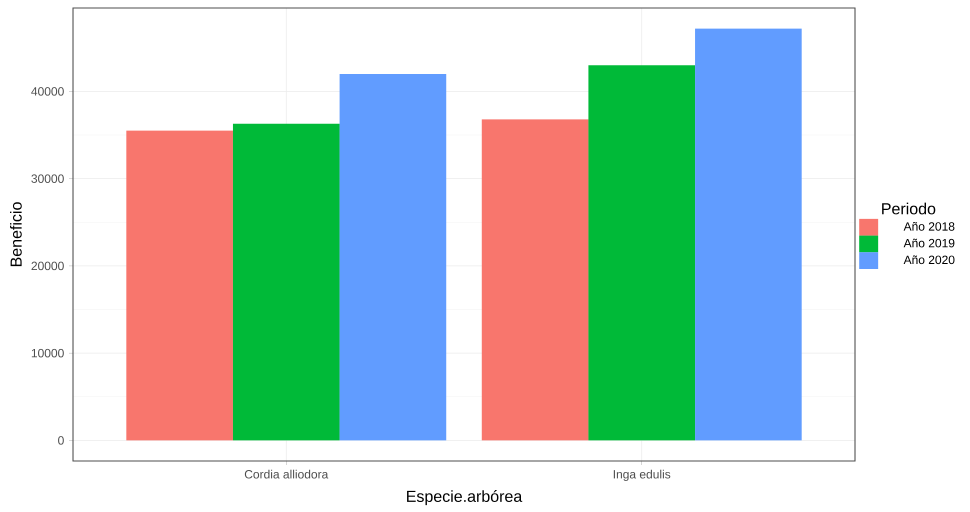 The height and width of the screenshot is (512, 970). Describe the element at coordinates (929, 259) in the screenshot. I see `legend-label: Año 2020` at that location.